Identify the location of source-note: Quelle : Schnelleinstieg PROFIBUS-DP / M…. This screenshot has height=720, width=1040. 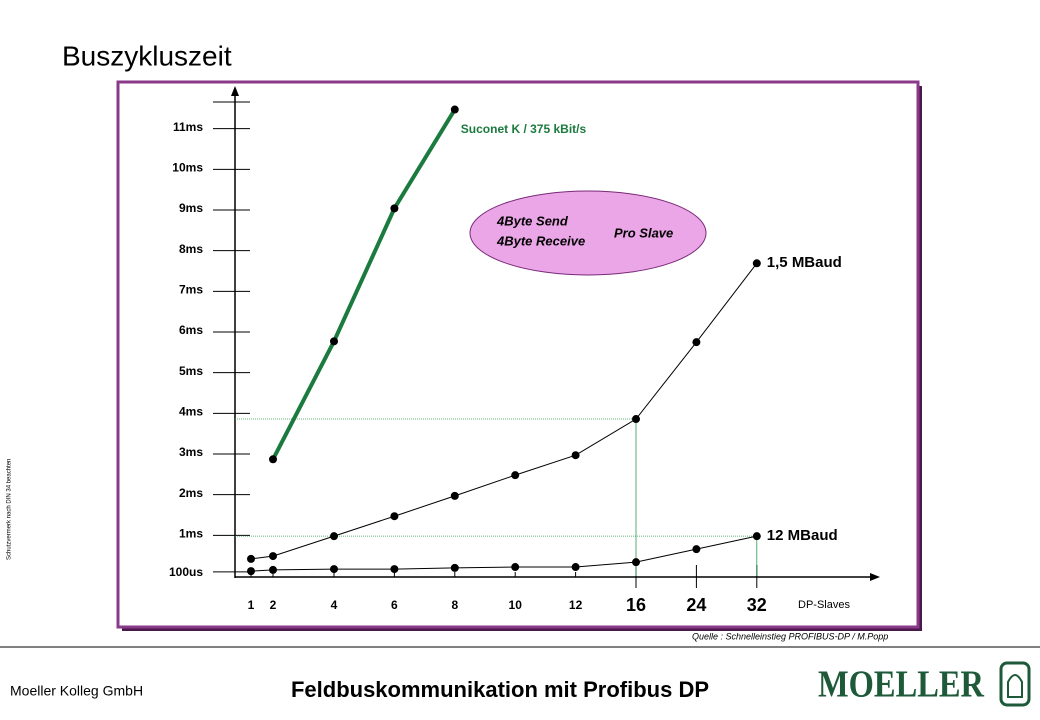
(790, 636).